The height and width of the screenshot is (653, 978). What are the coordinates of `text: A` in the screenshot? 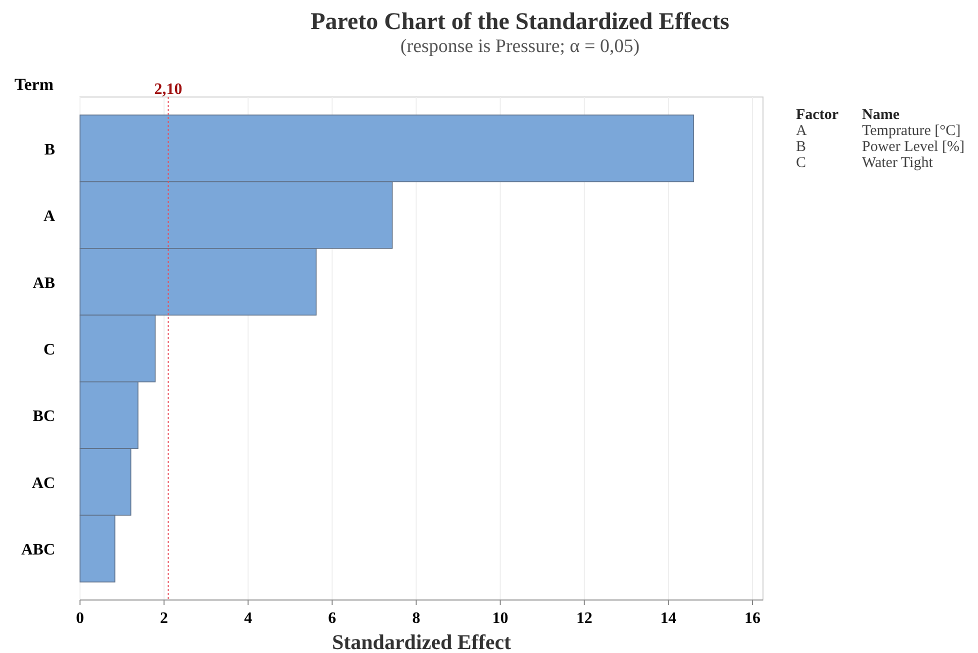 It's located at (801, 131).